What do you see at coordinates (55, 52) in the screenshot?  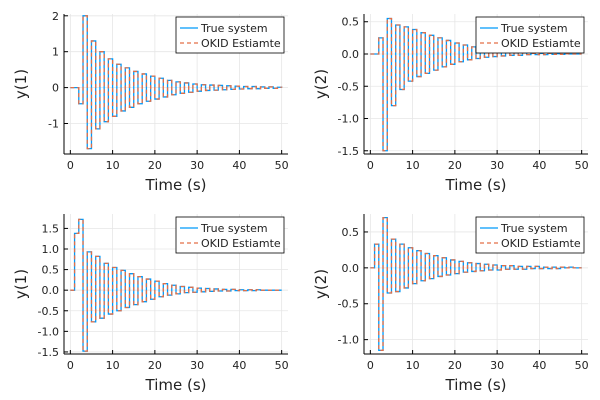 I see `y-tick-label: 1` at bounding box center [55, 52].